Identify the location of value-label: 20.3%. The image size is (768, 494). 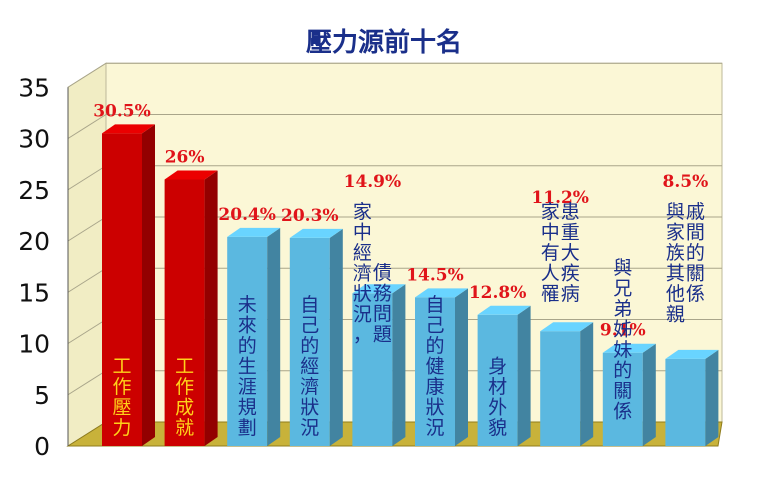
(310, 216).